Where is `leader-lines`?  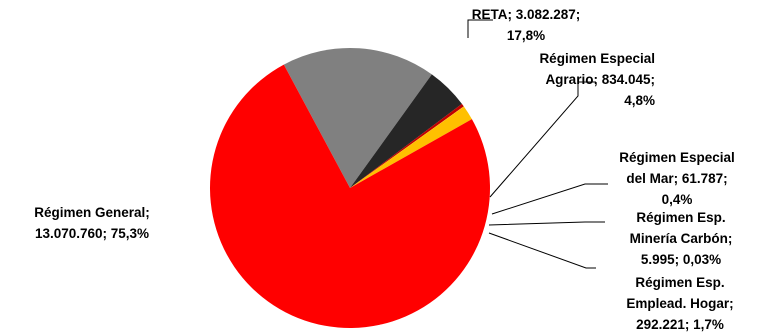 leader-lines is located at coordinates (537, 144).